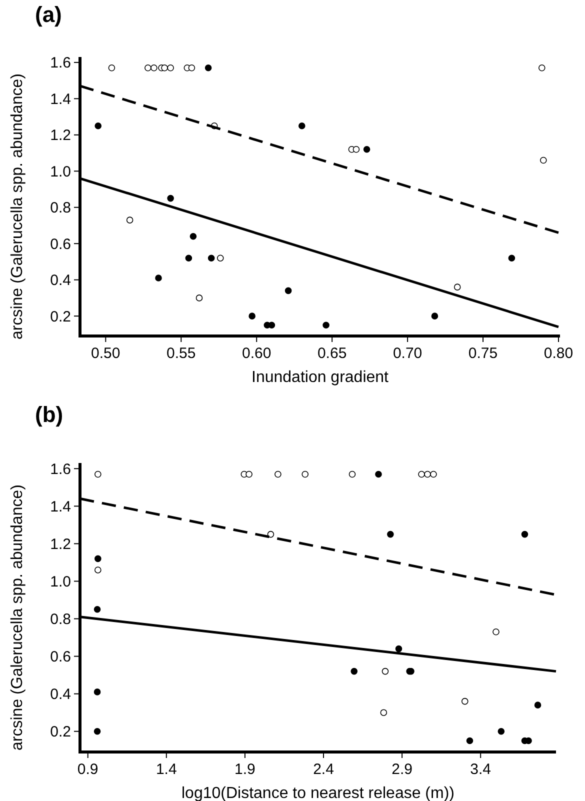  What do you see at coordinates (559, 353) in the screenshot?
I see `x-tick-label: 0.80` at bounding box center [559, 353].